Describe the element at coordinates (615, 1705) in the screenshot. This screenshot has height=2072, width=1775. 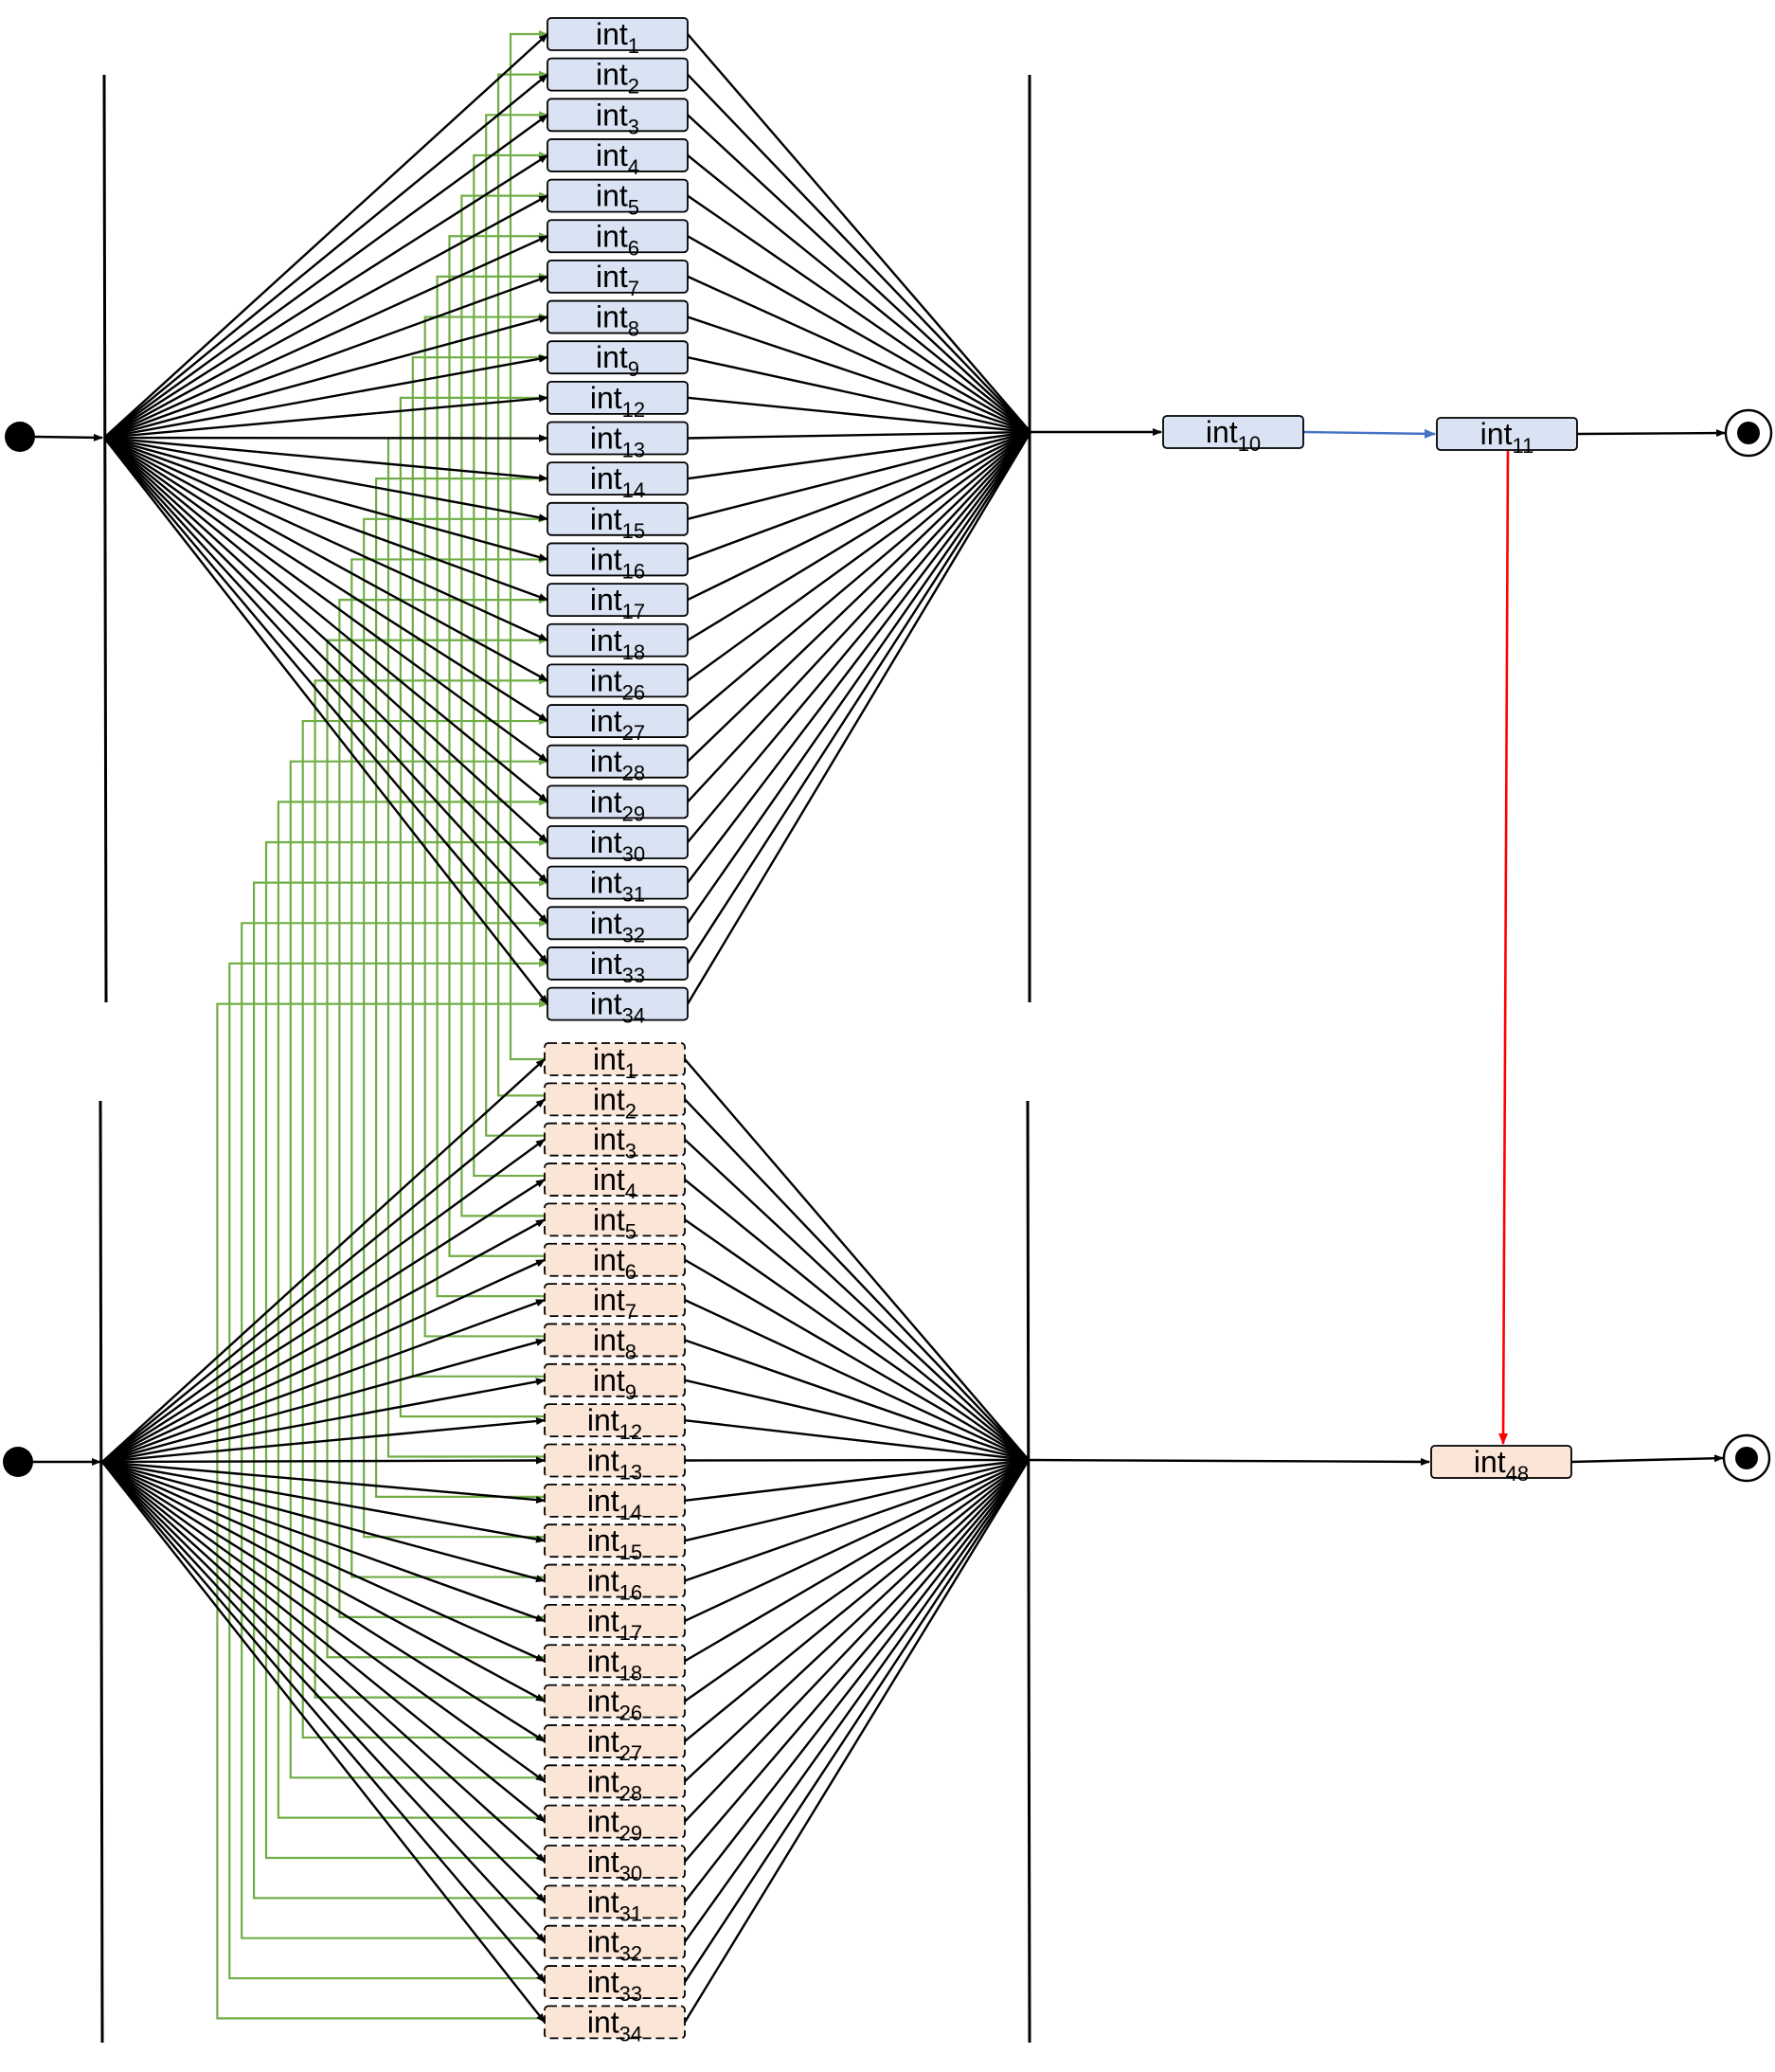
I see `bottom-activity-node: int26` at that location.